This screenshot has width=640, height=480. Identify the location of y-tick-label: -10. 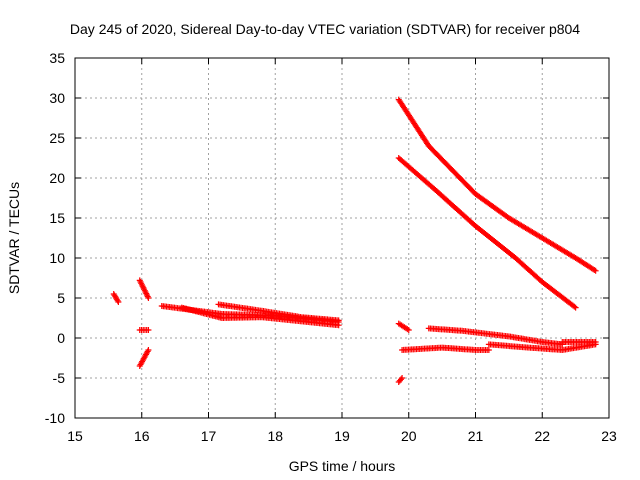
(55, 418).